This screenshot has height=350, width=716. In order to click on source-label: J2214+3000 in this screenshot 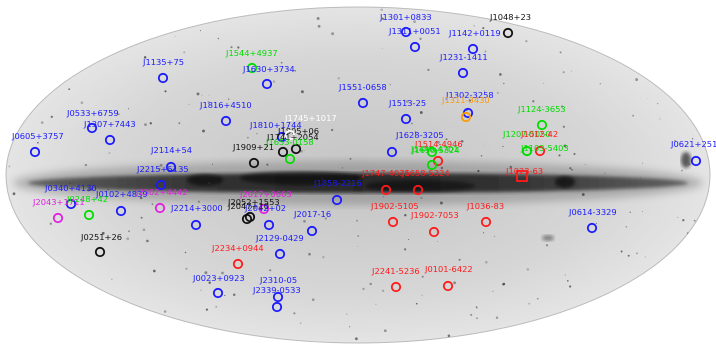, I will do `click(196, 208)`.